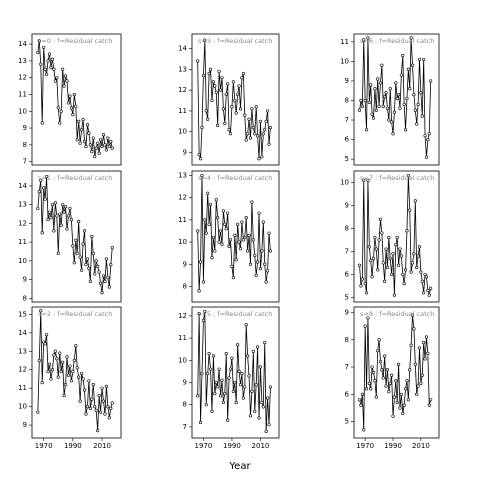 This screenshot has height=480, width=480. Describe the element at coordinates (75, 41) in the screenshot. I see `panel-title: s=0 : f=Residual catch` at that location.